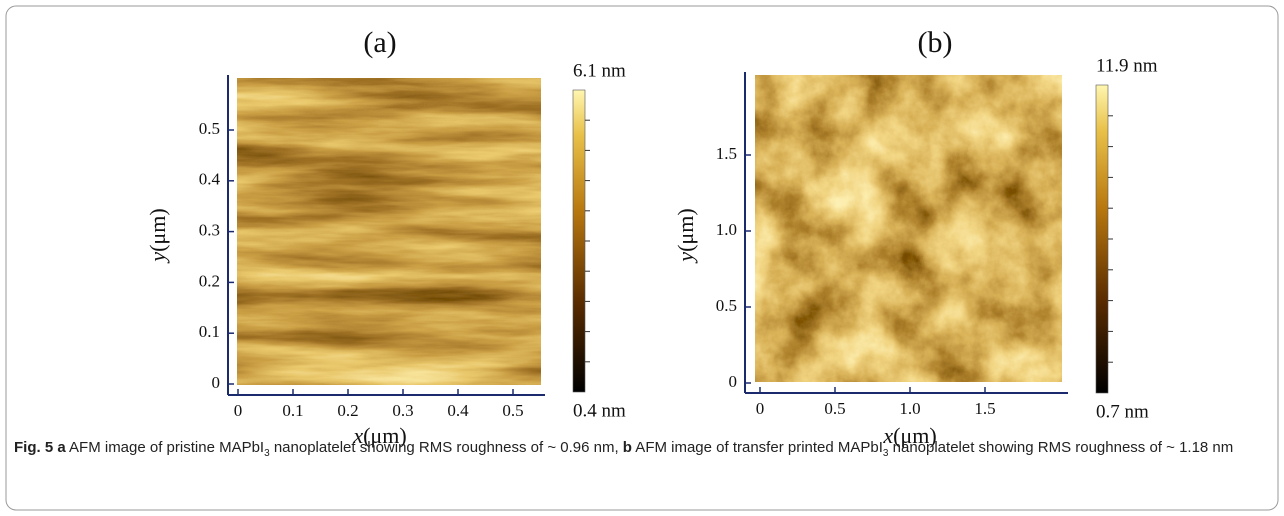  Describe the element at coordinates (984, 408) in the screenshot. I see `x-tick-label: 1.5` at that location.